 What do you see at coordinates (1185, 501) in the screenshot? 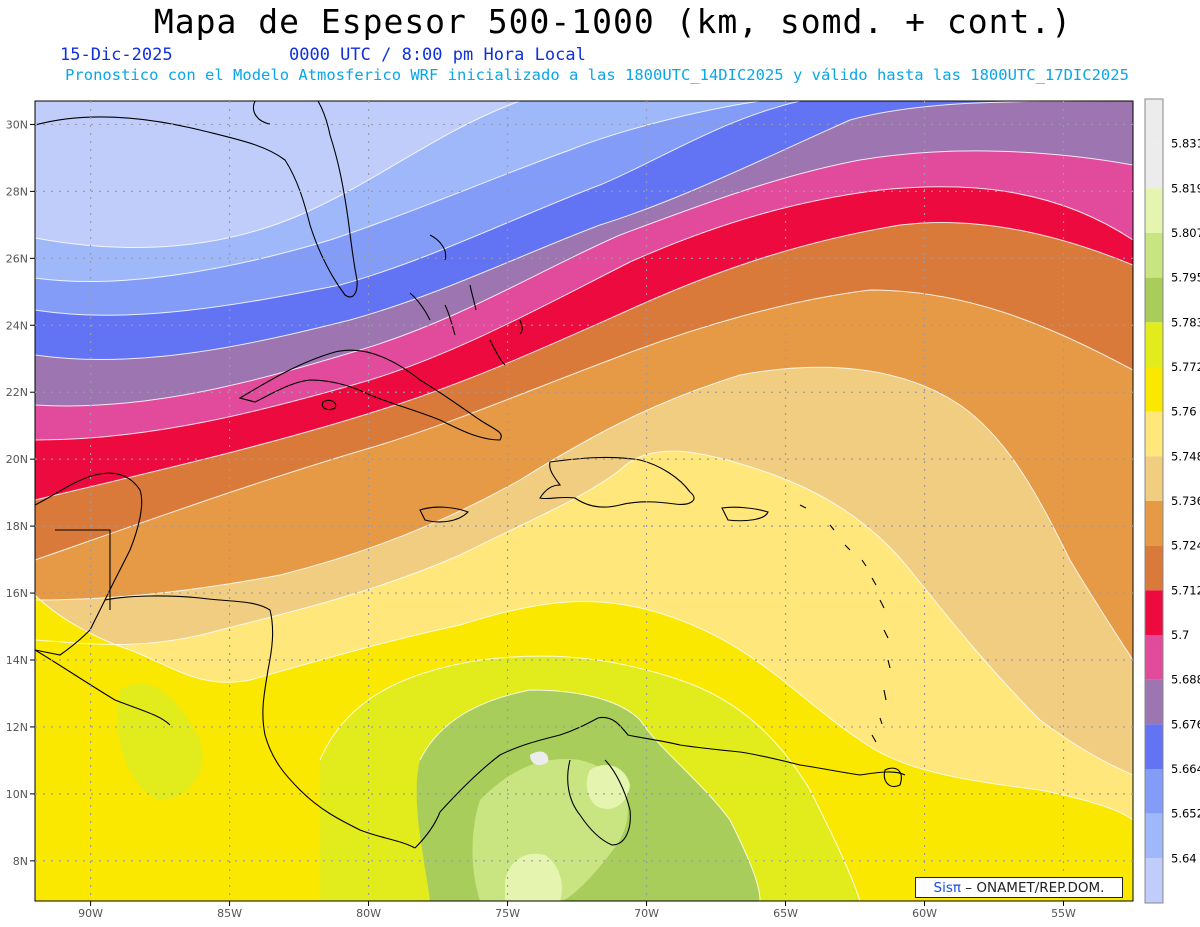
I see `colorbar-label-8: 5.736` at bounding box center [1185, 501].